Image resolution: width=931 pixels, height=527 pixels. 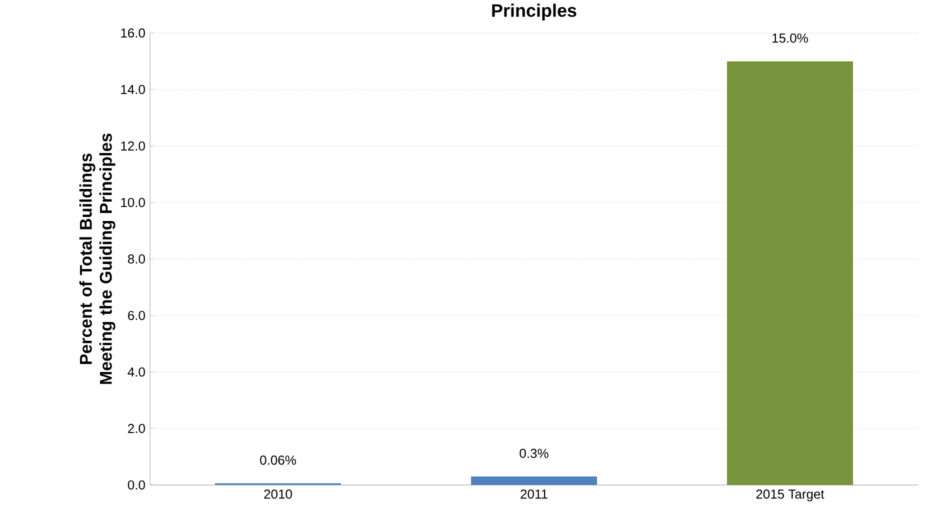 I want to click on y-tick-label: 8.0, so click(x=136, y=259).